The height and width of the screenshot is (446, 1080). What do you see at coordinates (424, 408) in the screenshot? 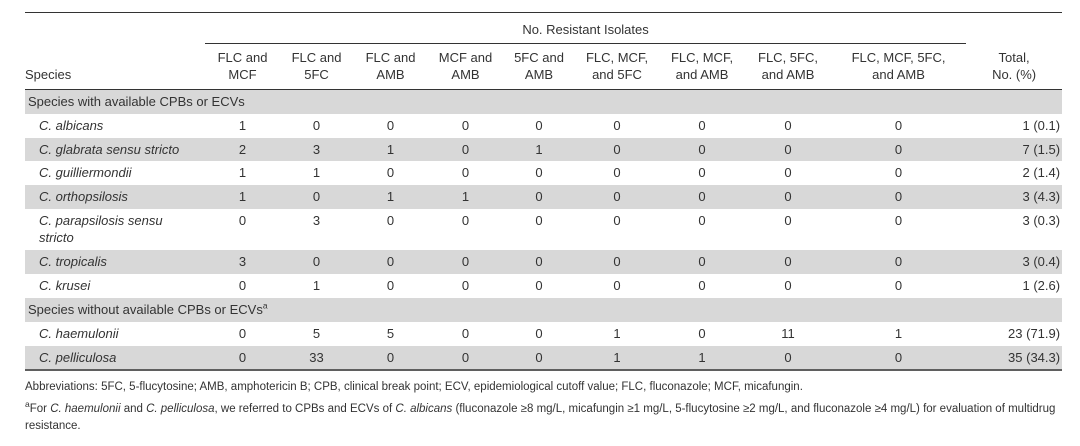
I see `species-name-inline: C. albicans` at bounding box center [424, 408].